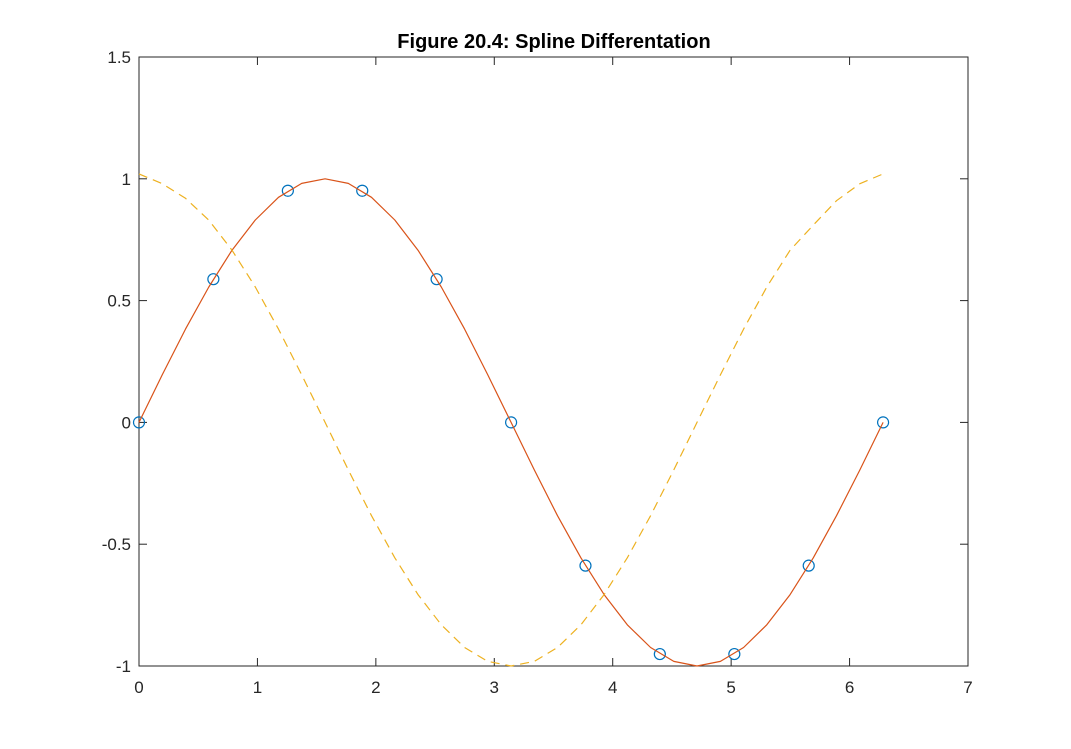  What do you see at coordinates (126, 422) in the screenshot?
I see `y-tick-label: 0` at bounding box center [126, 422].